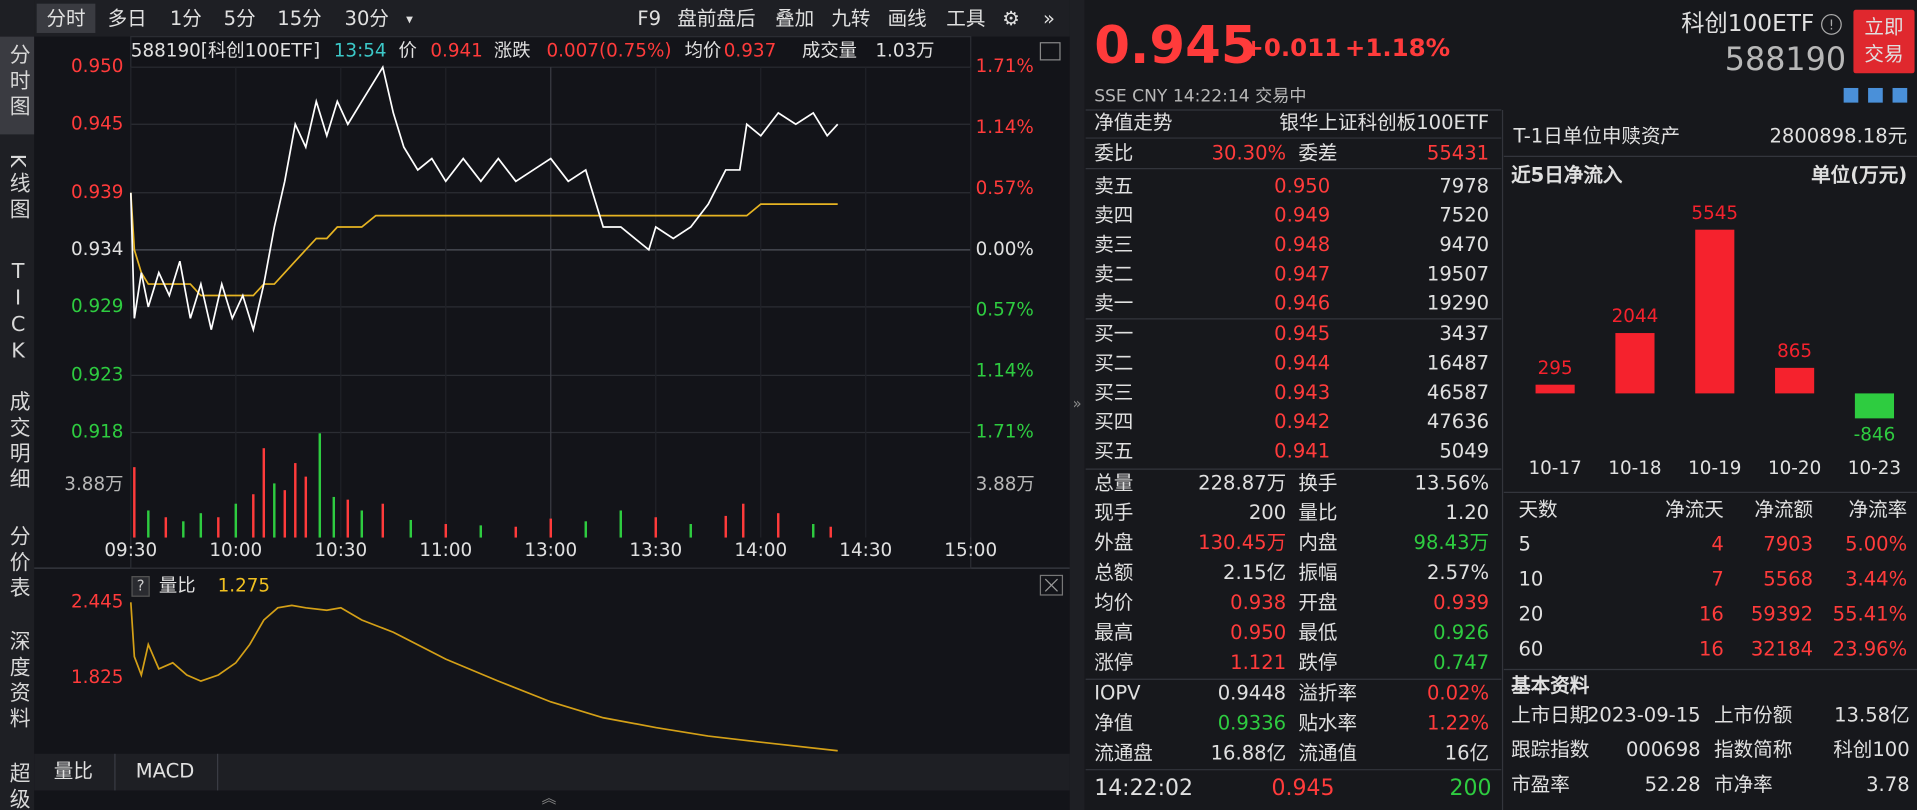 This screenshot has height=810, width=1917. I want to click on splitter, so click(1077, 405).